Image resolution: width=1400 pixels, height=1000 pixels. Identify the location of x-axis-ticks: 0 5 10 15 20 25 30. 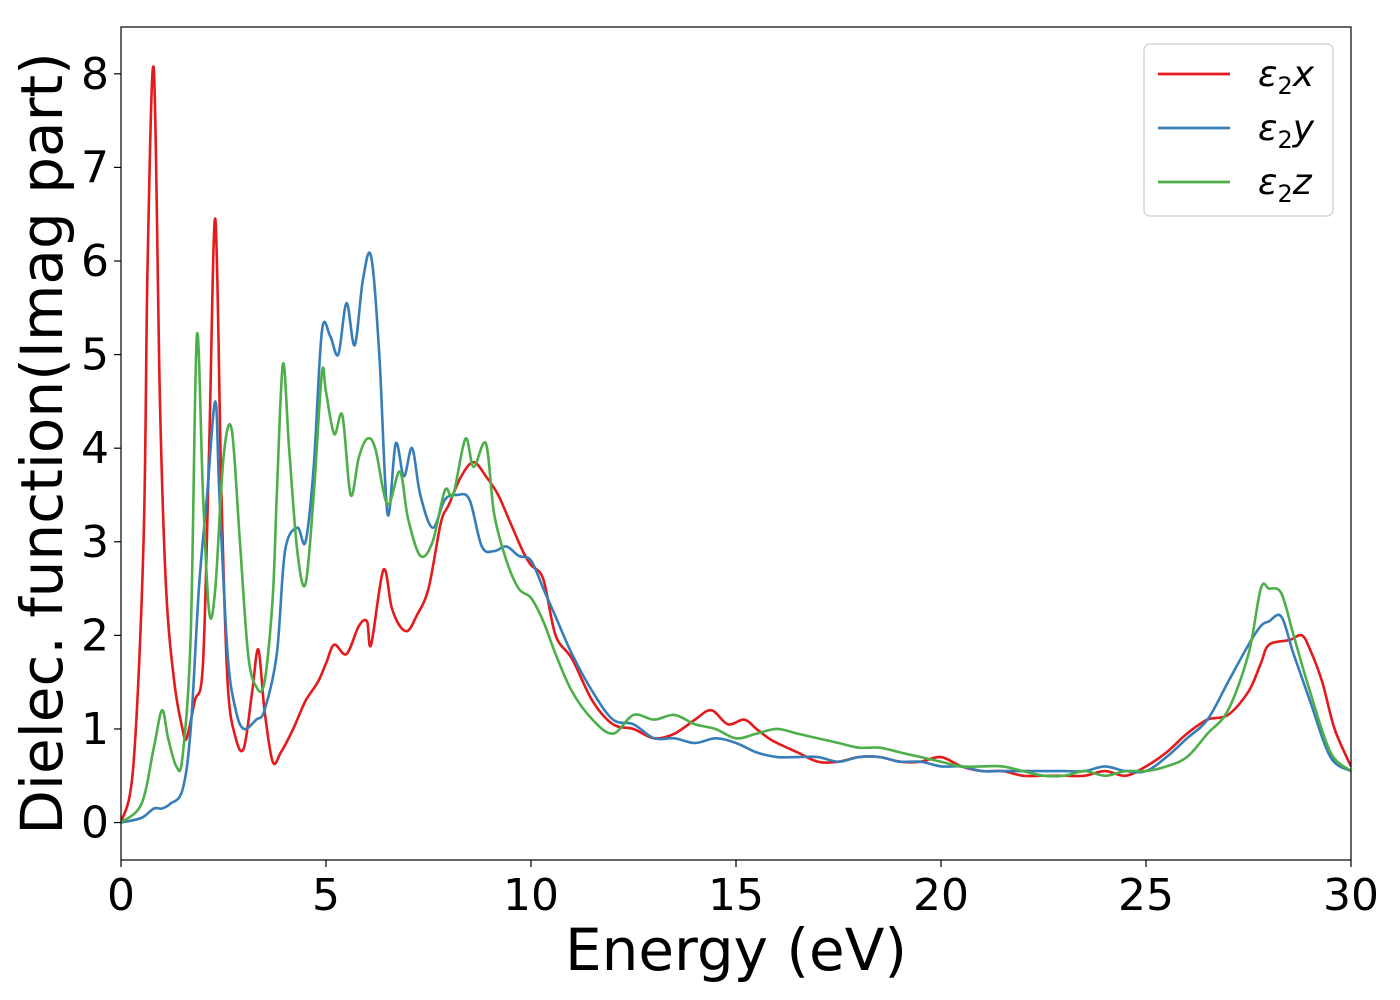
(743, 890).